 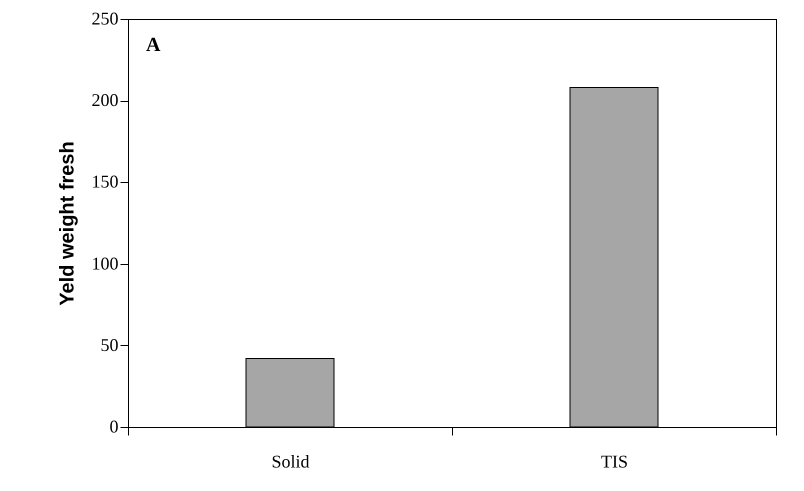 What do you see at coordinates (290, 462) in the screenshot?
I see `x-tick-label: Solid` at bounding box center [290, 462].